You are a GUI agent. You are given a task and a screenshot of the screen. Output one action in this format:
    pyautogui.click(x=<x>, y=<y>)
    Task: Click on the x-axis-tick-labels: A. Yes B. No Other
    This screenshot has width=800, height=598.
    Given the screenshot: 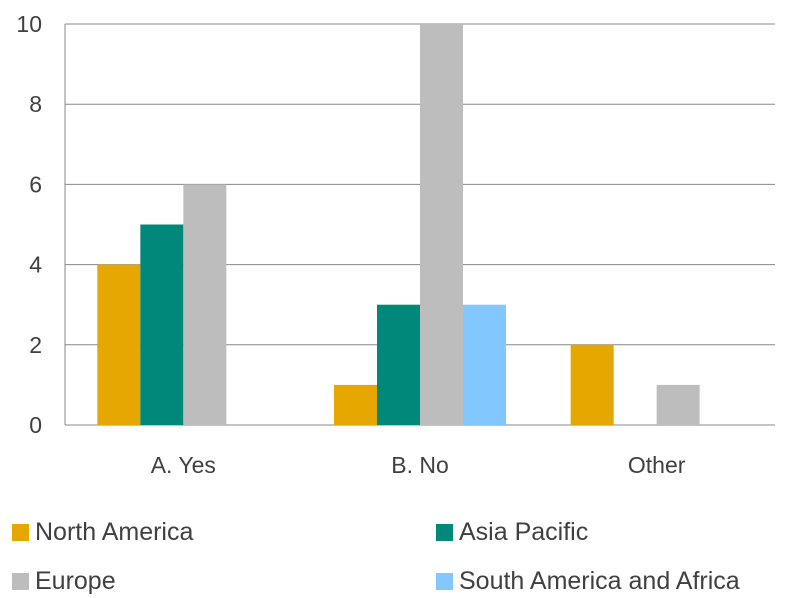 What is the action you would take?
    pyautogui.click(x=418, y=465)
    